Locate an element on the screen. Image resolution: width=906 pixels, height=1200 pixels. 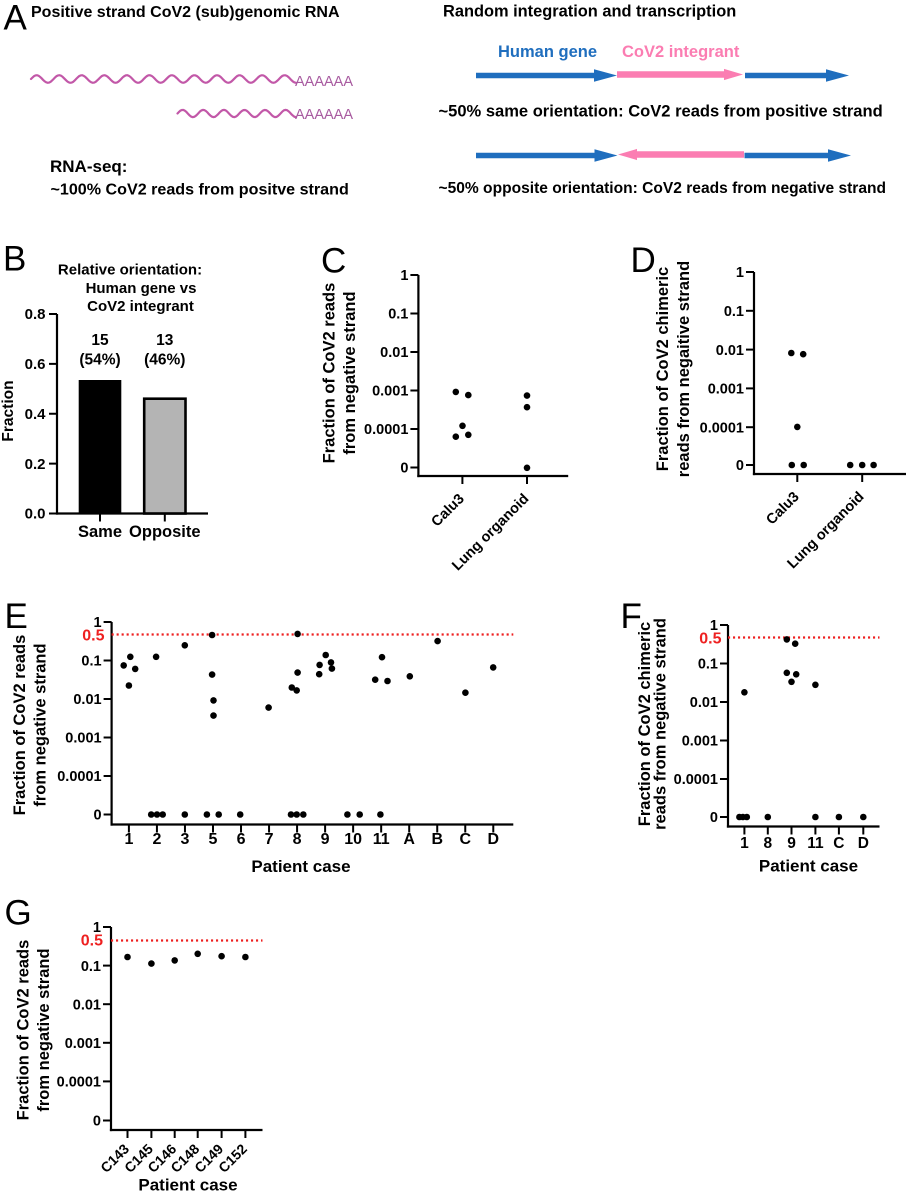
svg-text: 5 is located at coordinates (213, 839).